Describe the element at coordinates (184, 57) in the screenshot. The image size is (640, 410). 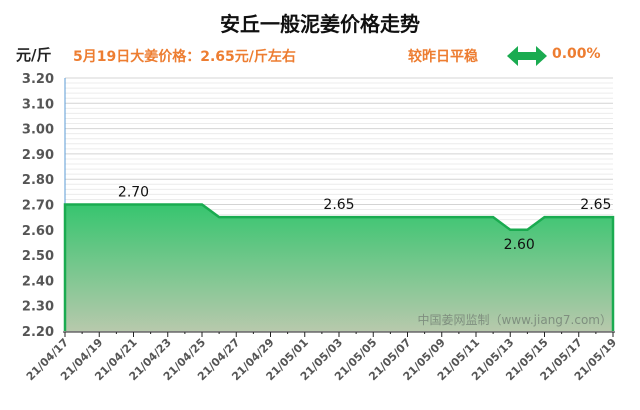
I see `price-note: 5月19日大姜价格：2.65元/斤左右` at that location.